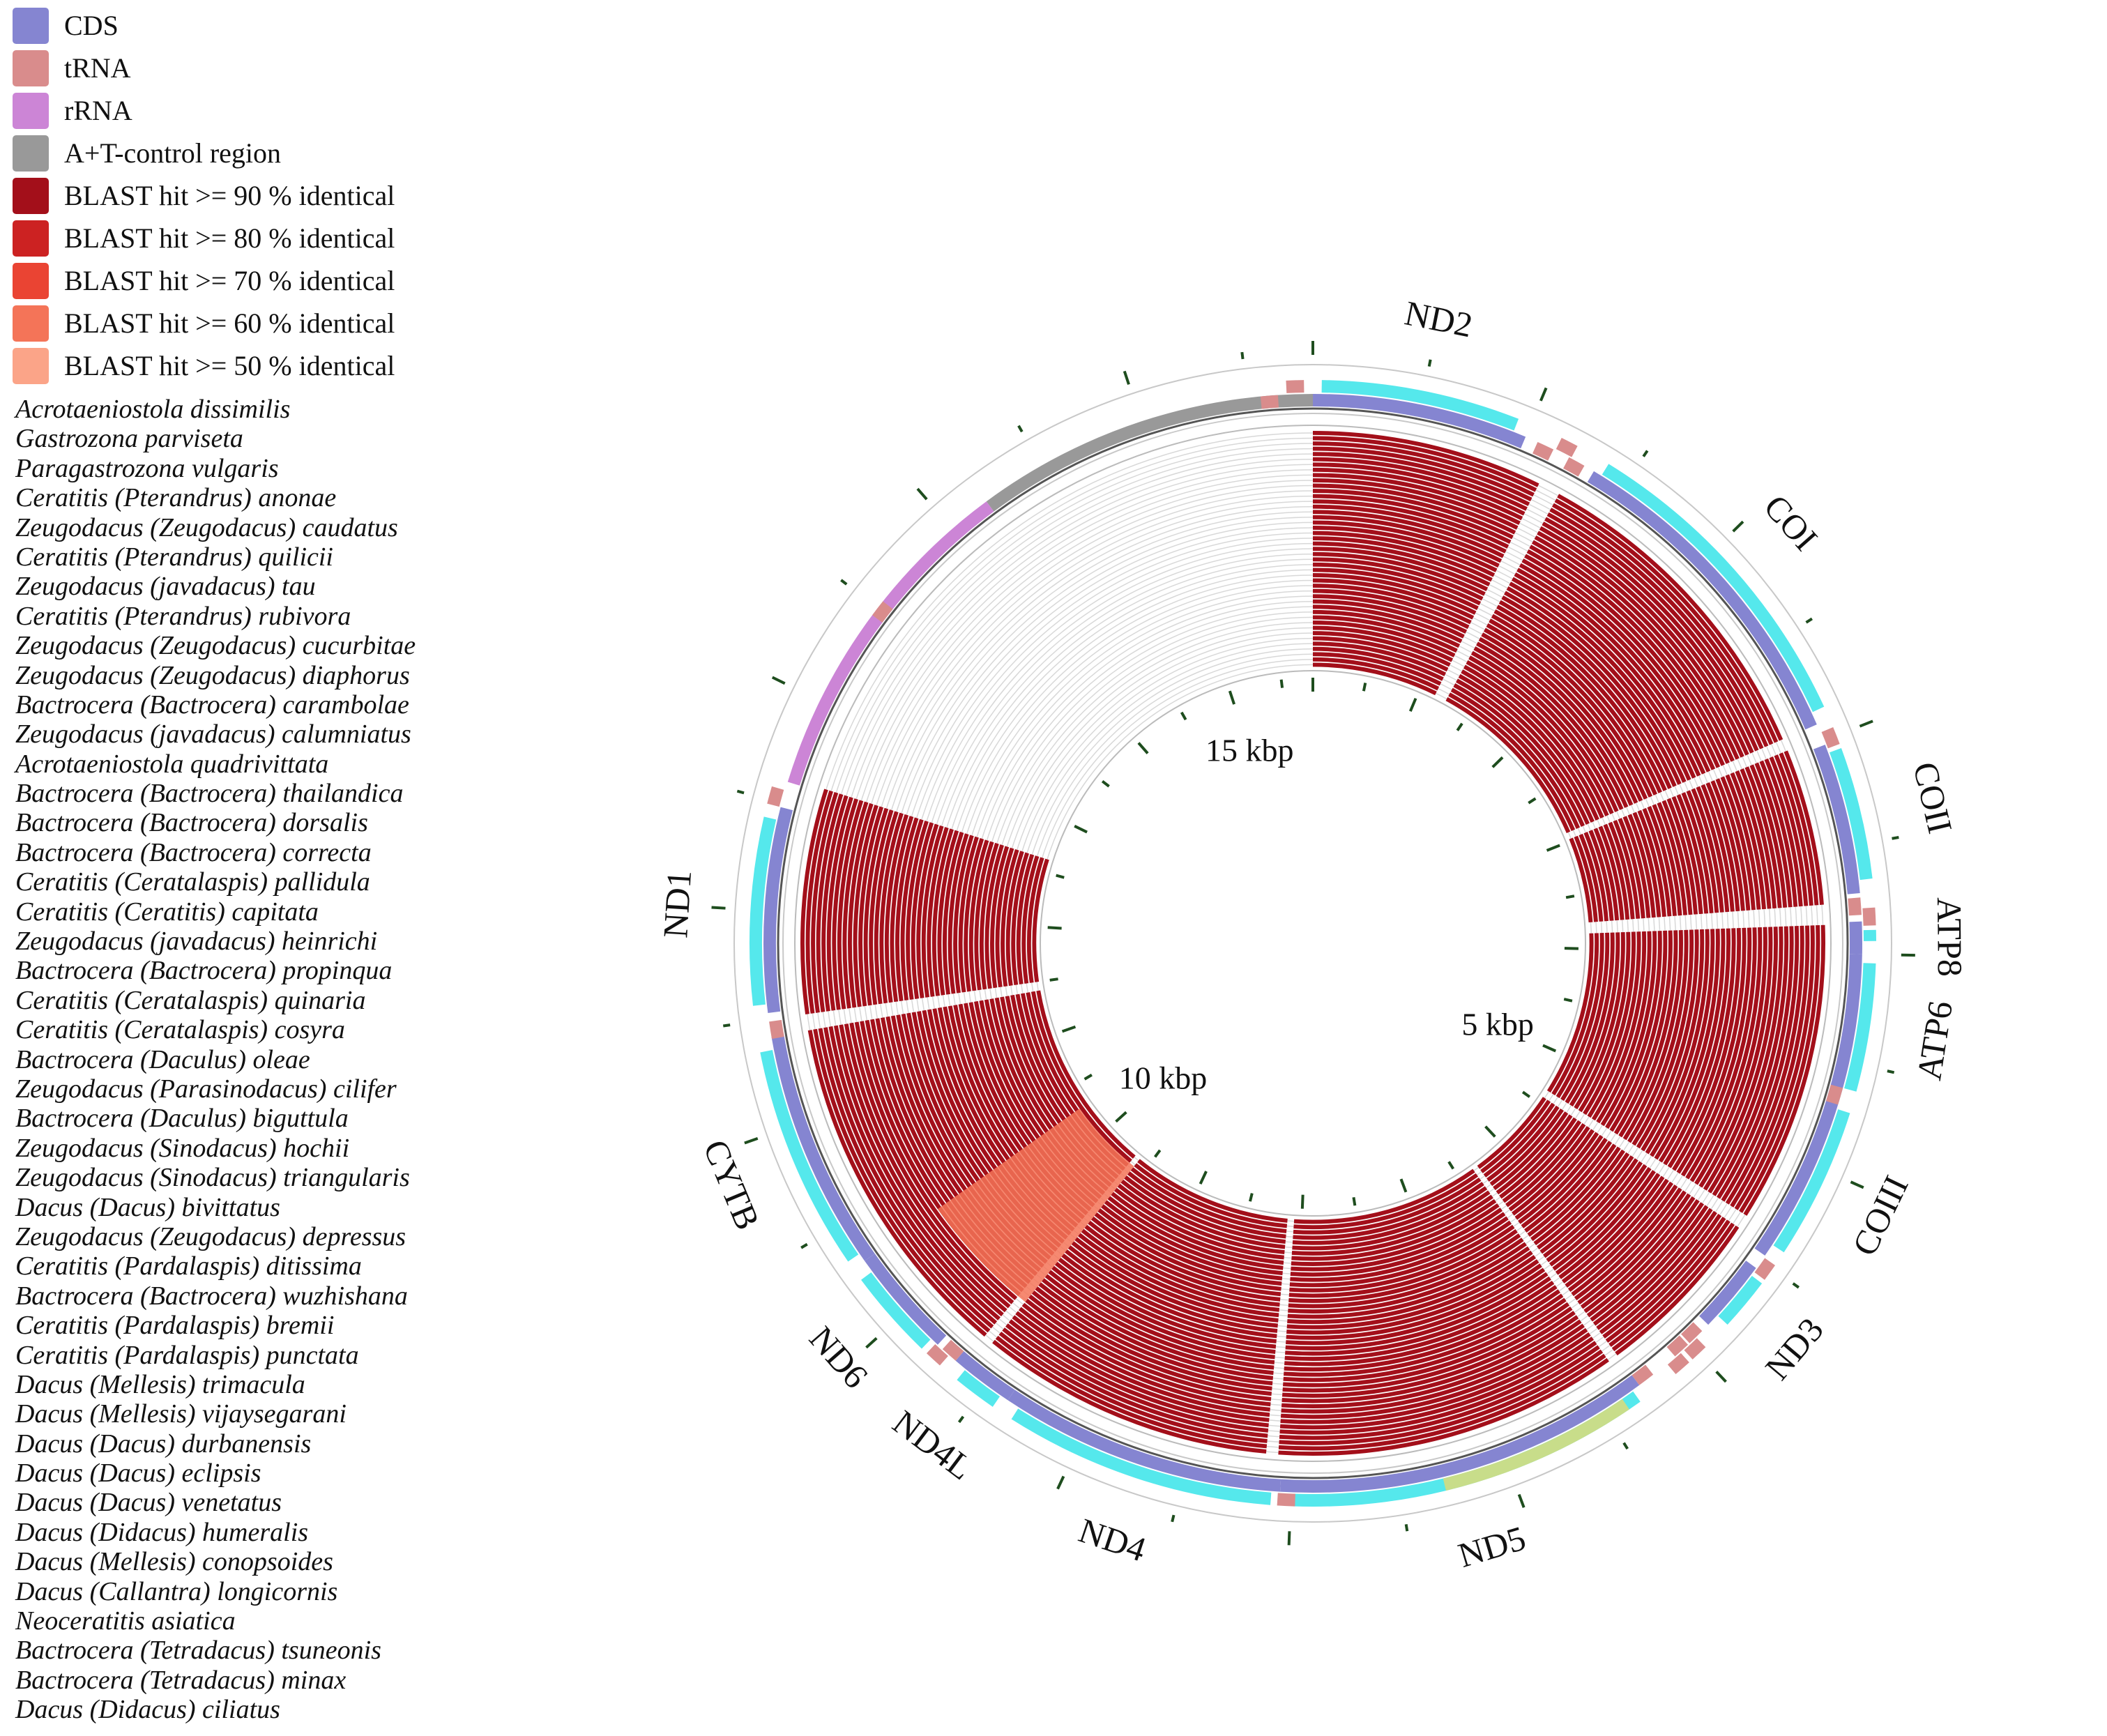 This screenshot has width=2107, height=1736. Describe the element at coordinates (277, 323) in the screenshot. I see `legend-item: BLAST hit >= 60 % identical` at that location.